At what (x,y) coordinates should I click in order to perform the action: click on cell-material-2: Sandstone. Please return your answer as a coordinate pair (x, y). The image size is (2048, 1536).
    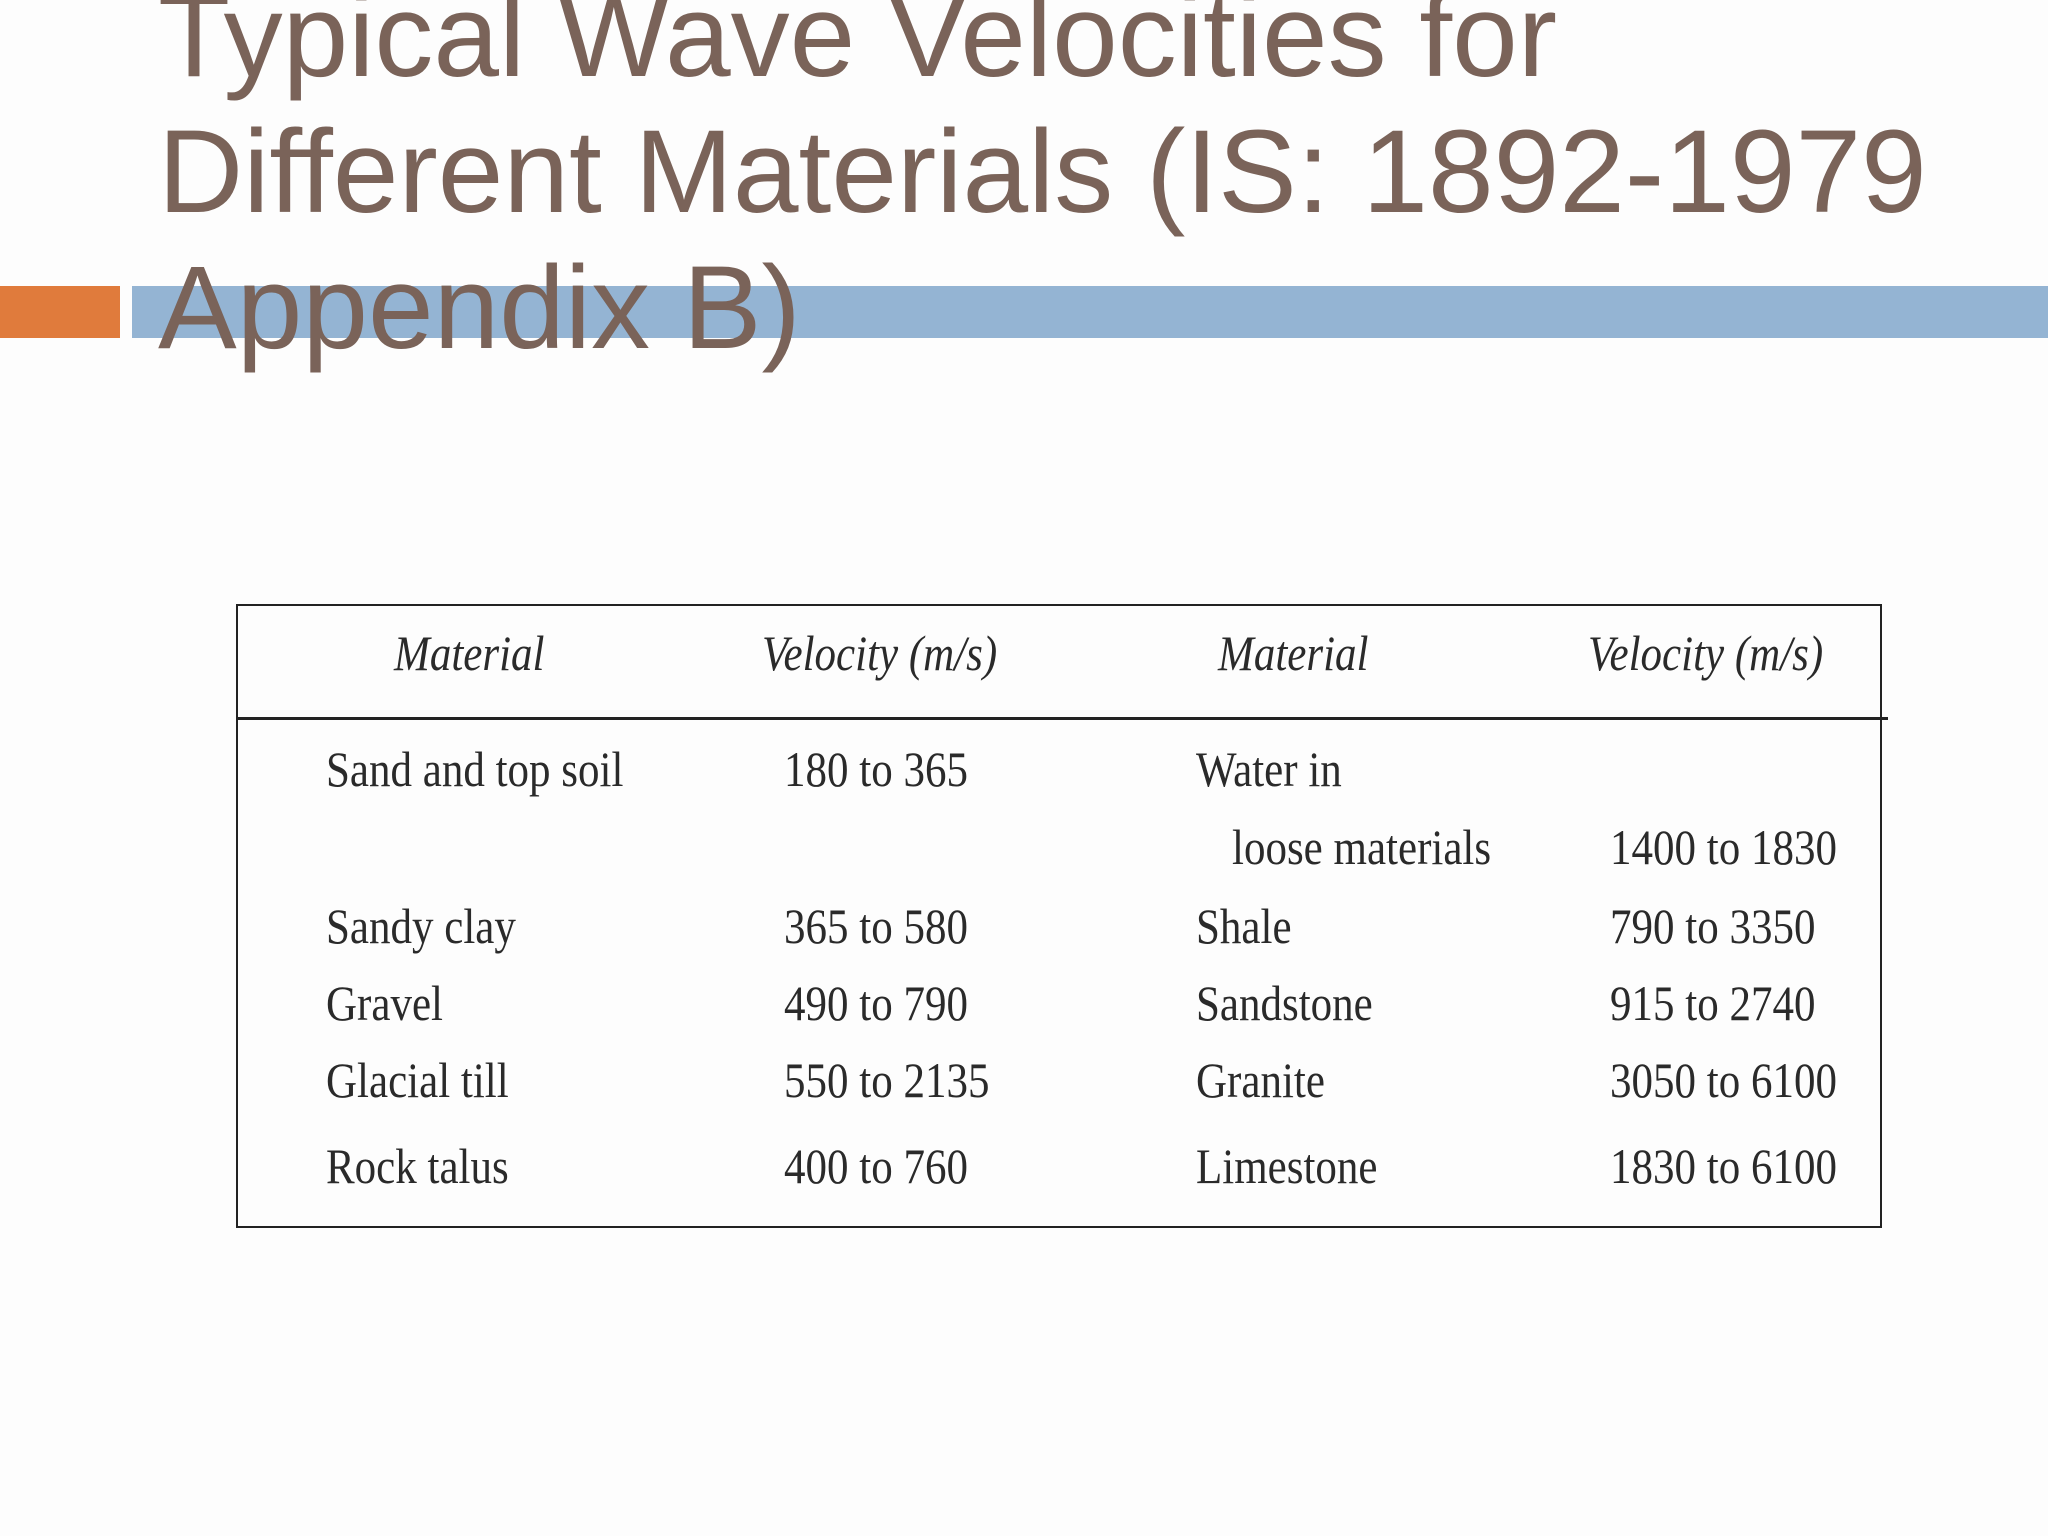
    Looking at the image, I should click on (1284, 1003).